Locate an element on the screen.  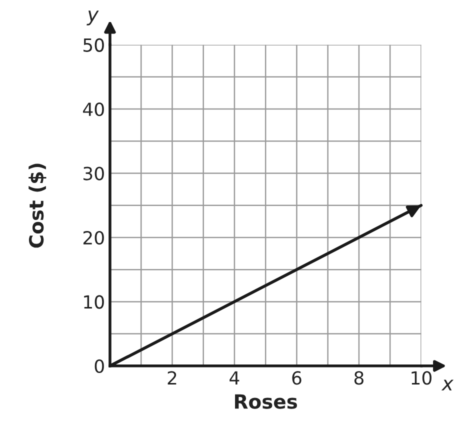
y-tick-label: 30 is located at coordinates (94, 173).